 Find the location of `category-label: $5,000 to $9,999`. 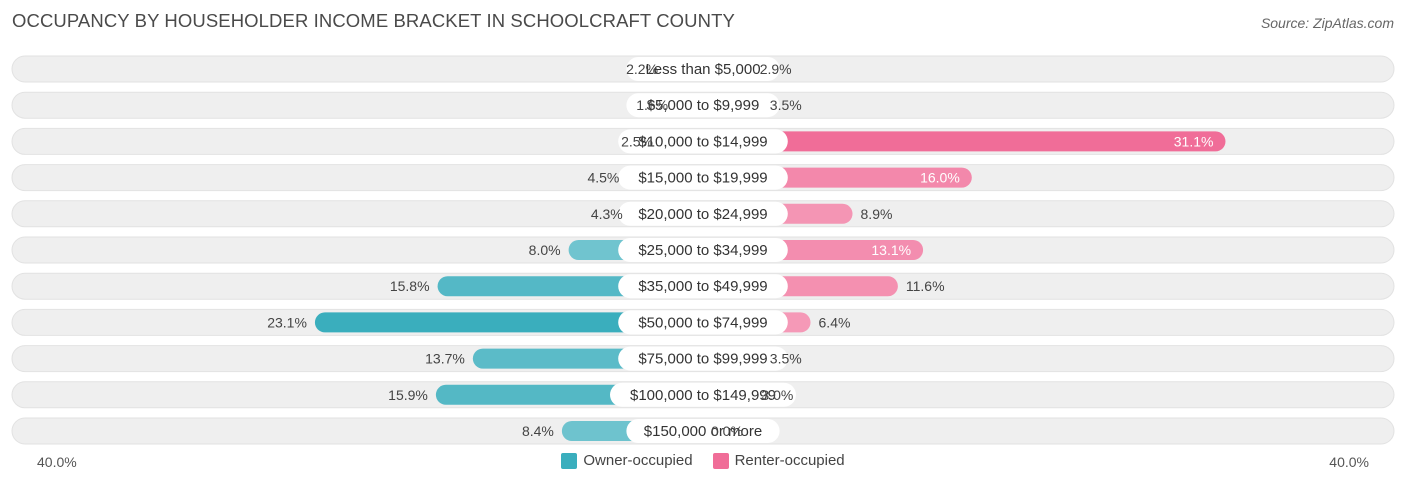

category-label: $5,000 to $9,999 is located at coordinates (703, 105).